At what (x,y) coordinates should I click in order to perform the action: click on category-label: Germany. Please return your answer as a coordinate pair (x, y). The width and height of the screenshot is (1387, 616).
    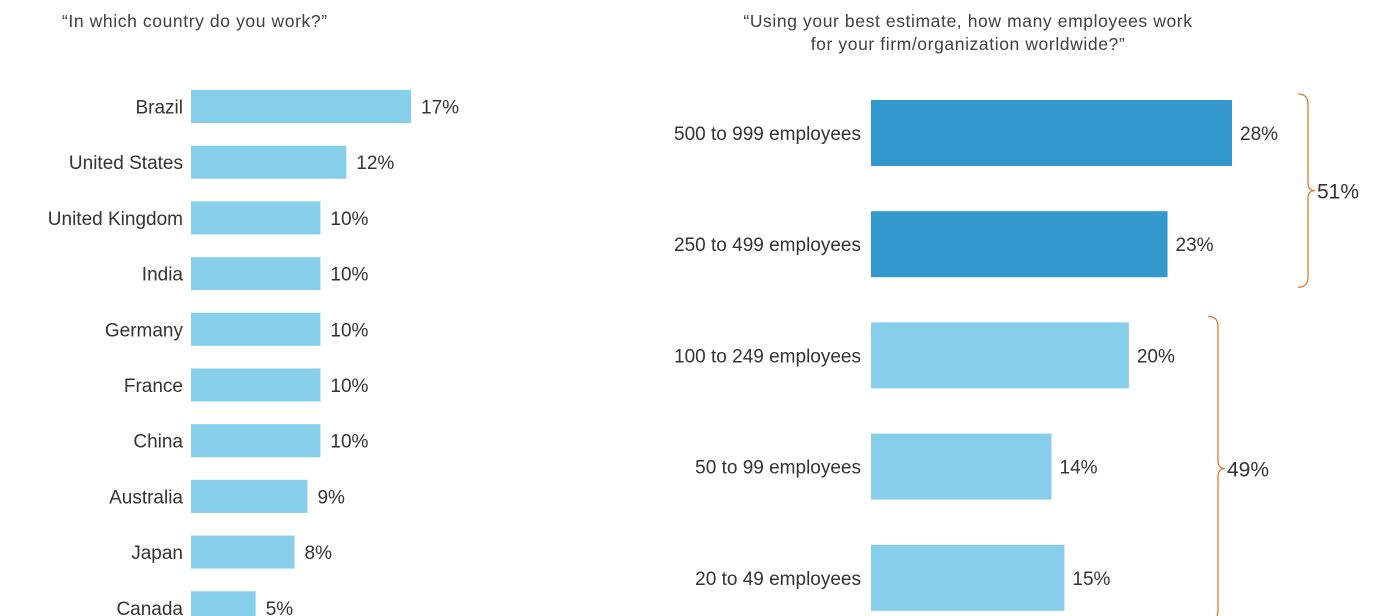
    Looking at the image, I should click on (144, 330).